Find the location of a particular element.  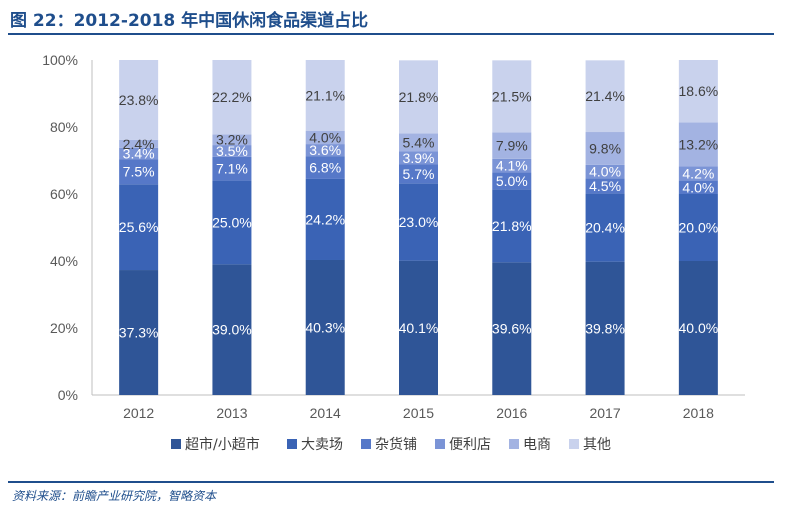

data-label: 39.8% is located at coordinates (605, 328).